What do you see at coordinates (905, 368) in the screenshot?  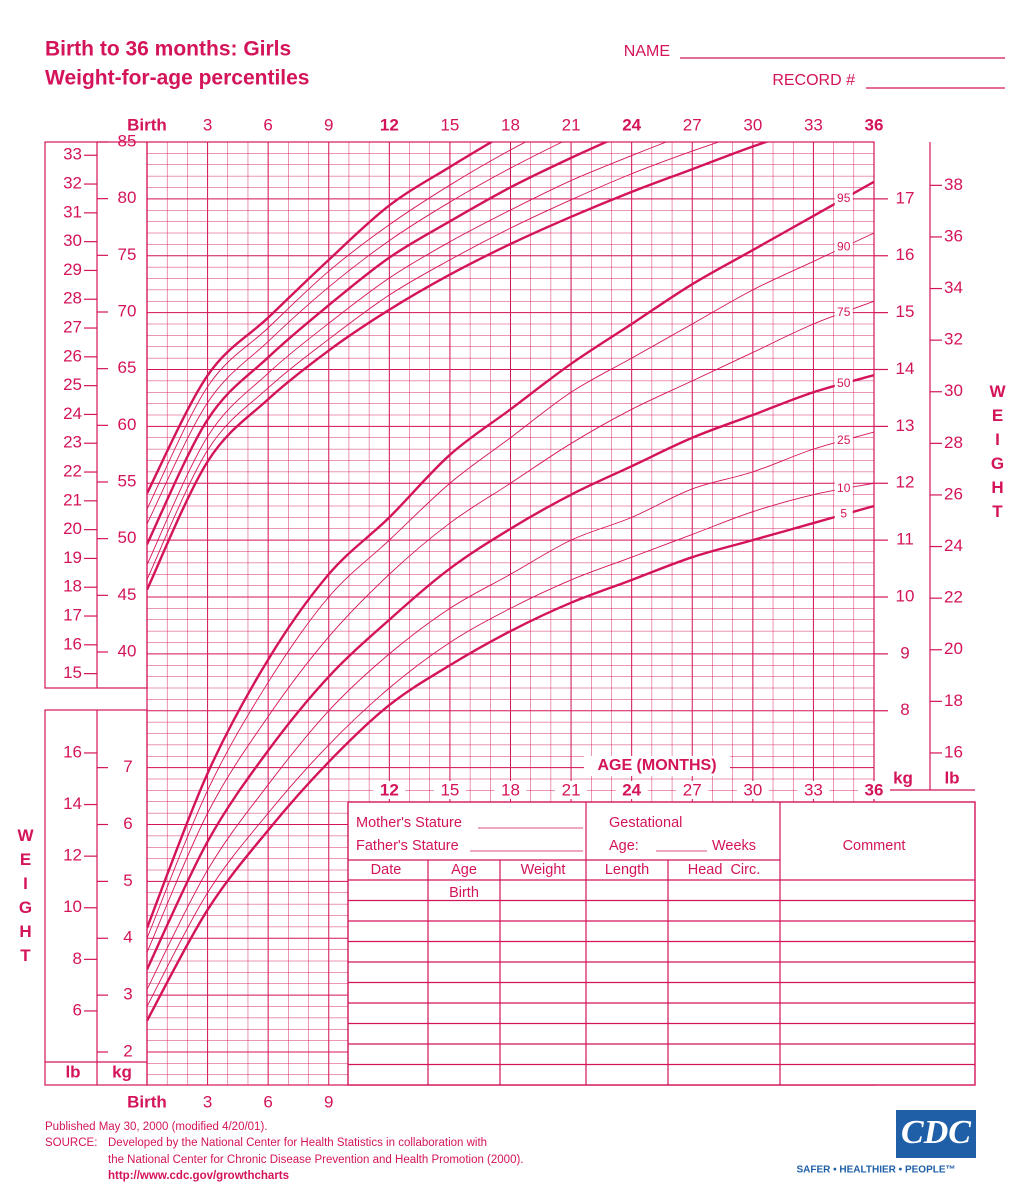 I see `y2-tick-label: 14` at bounding box center [905, 368].